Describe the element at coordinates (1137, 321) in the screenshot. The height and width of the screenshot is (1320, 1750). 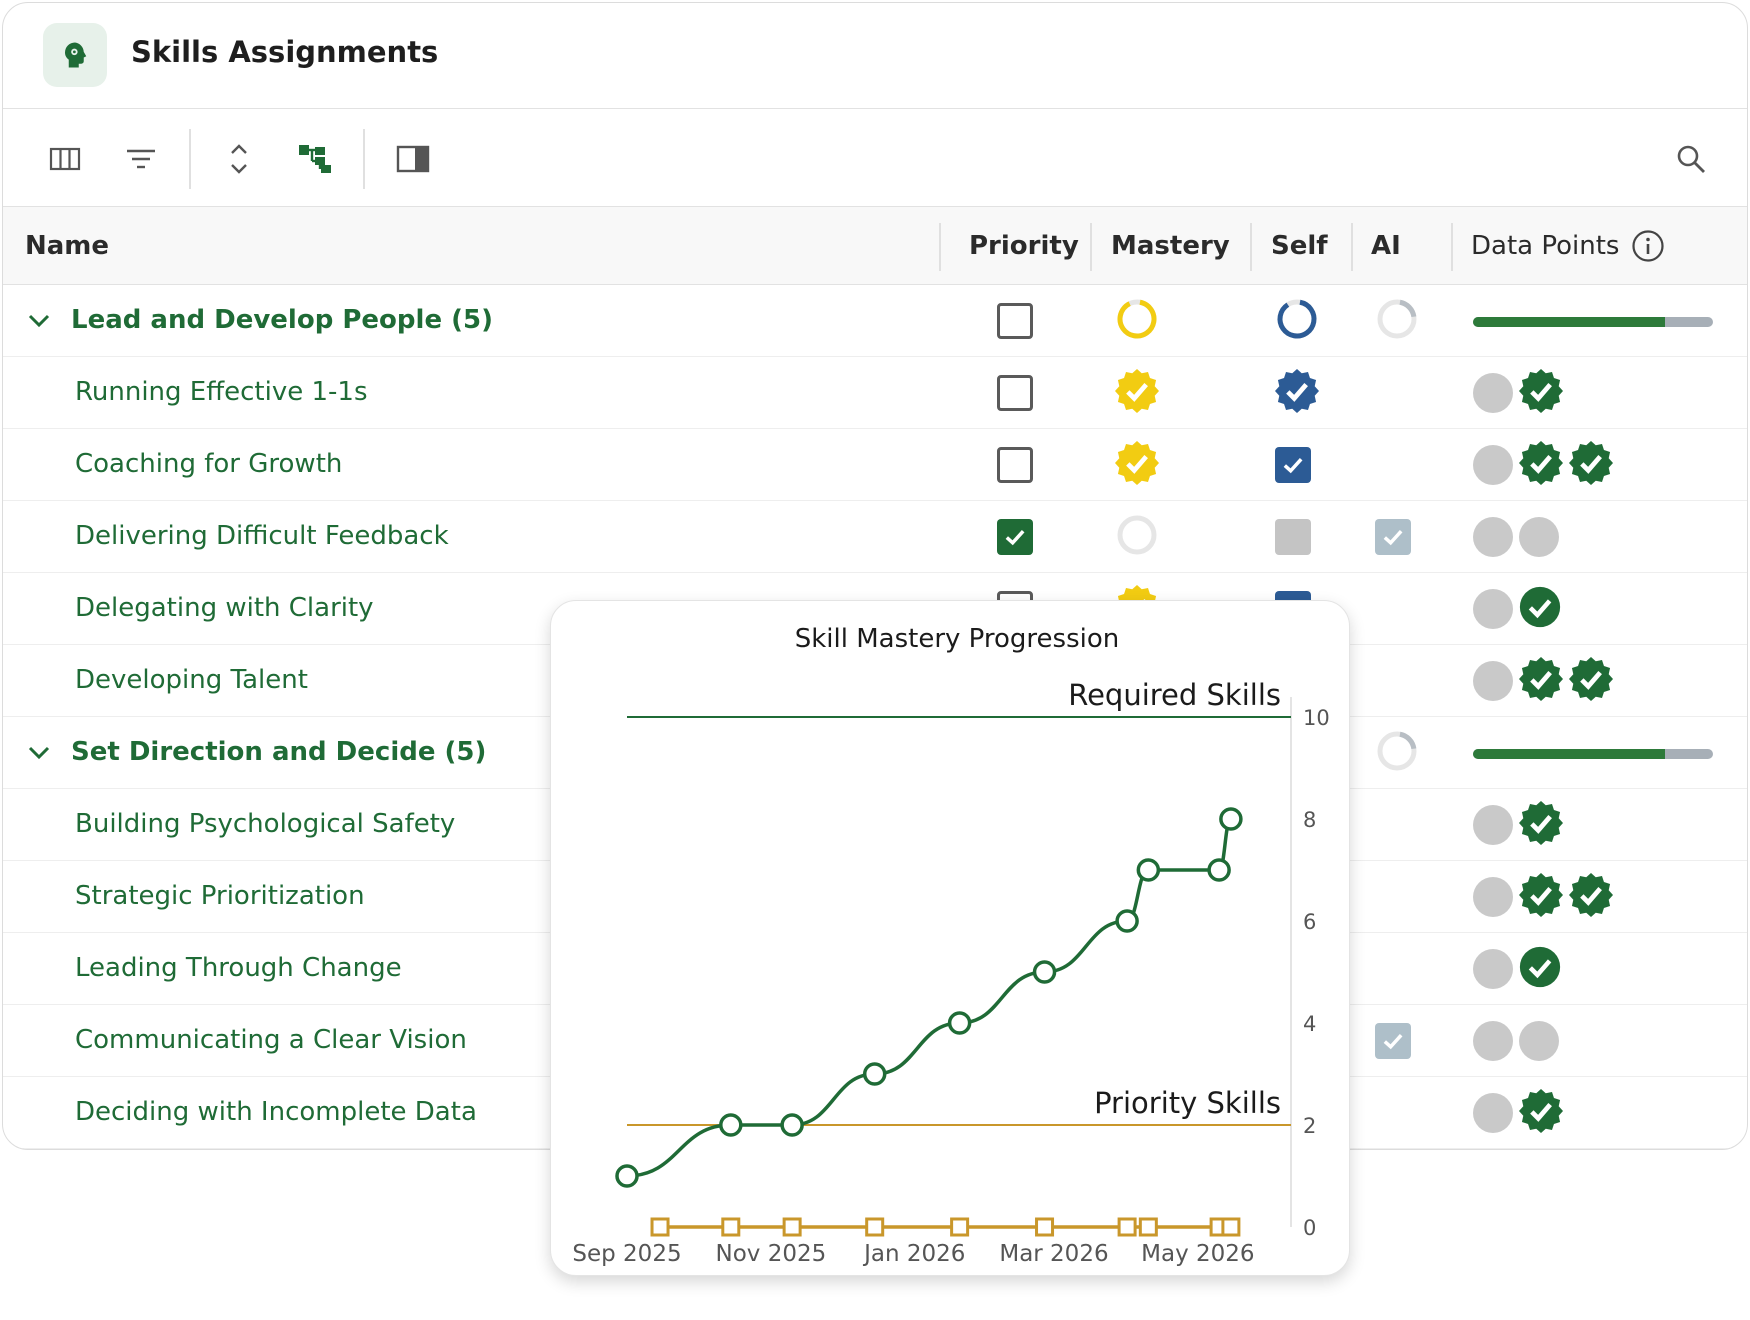
I see `mastery-ring` at that location.